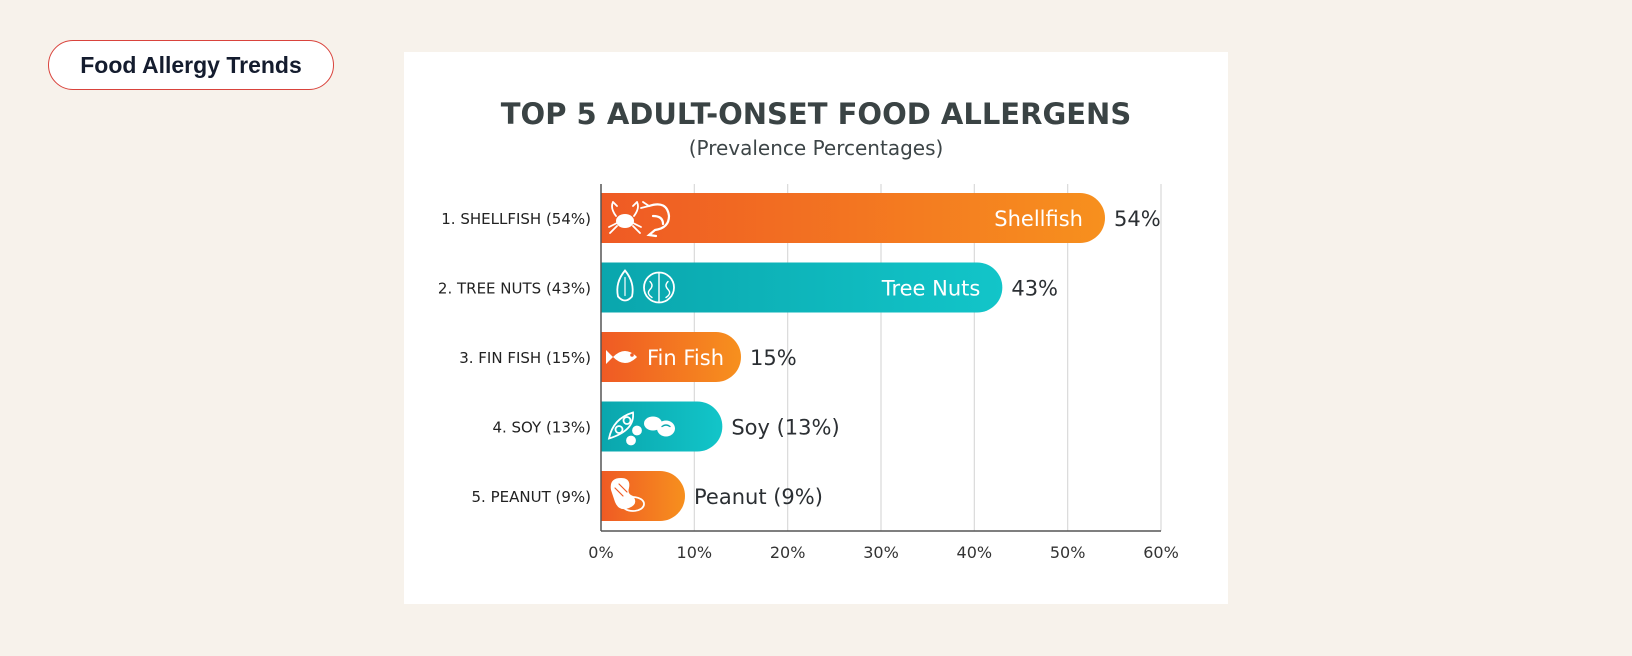  What do you see at coordinates (1161, 552) in the screenshot?
I see `x-tick-label: 60%` at bounding box center [1161, 552].